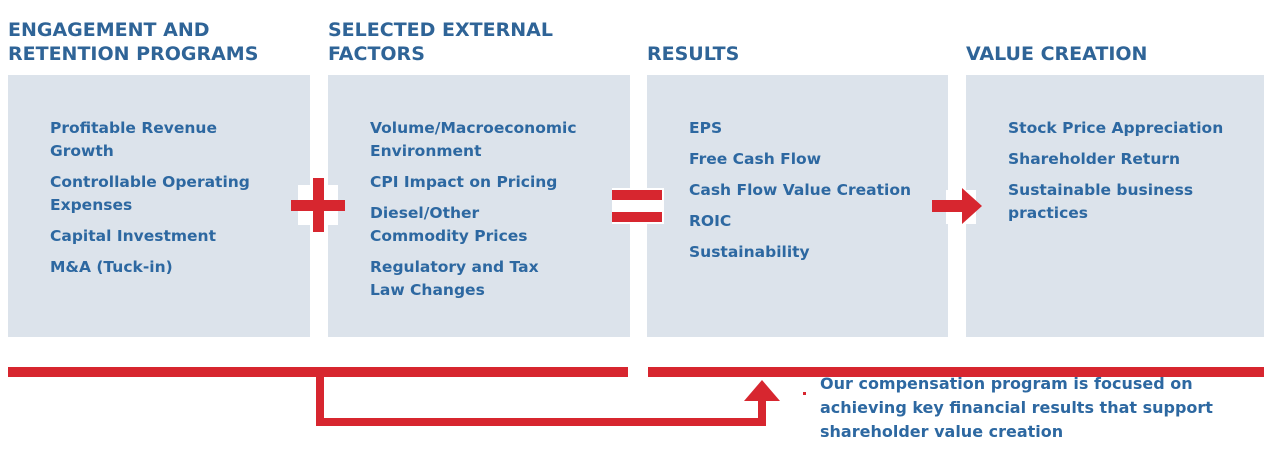  I want to click on item: Volume/Macroeconomic Environment, so click(473, 139).